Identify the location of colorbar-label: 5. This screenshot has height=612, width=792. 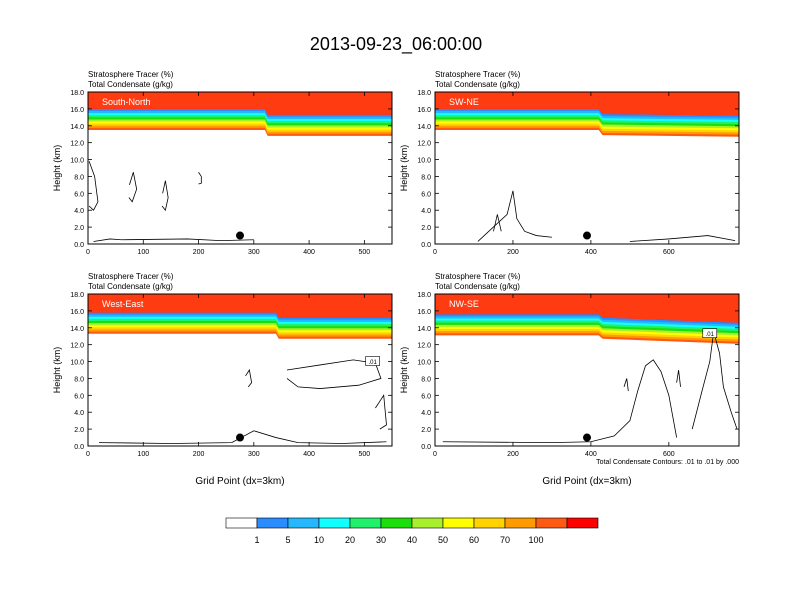
(287, 540).